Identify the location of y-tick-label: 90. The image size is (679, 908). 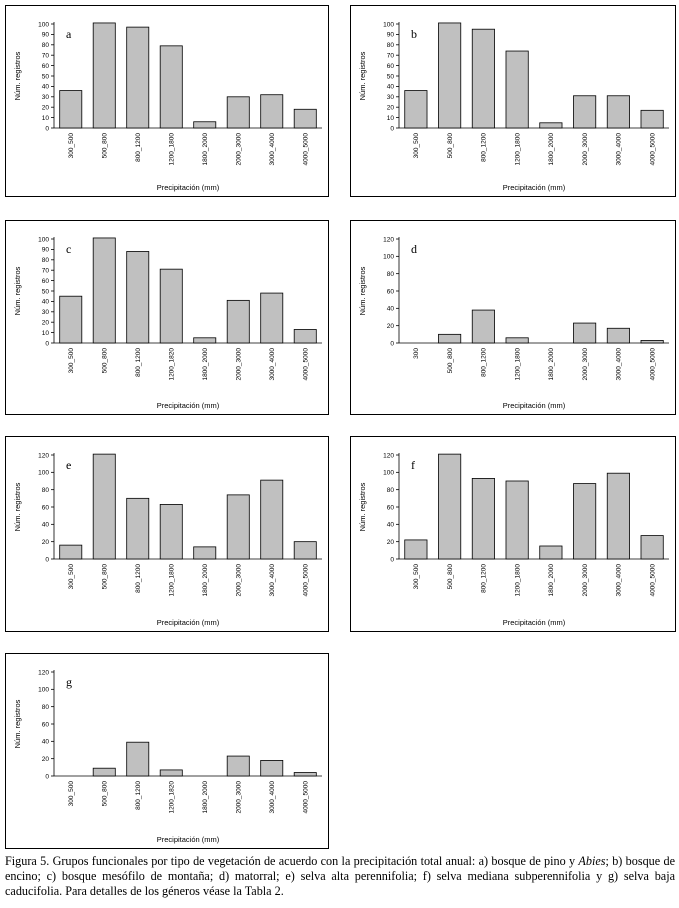
(46, 35).